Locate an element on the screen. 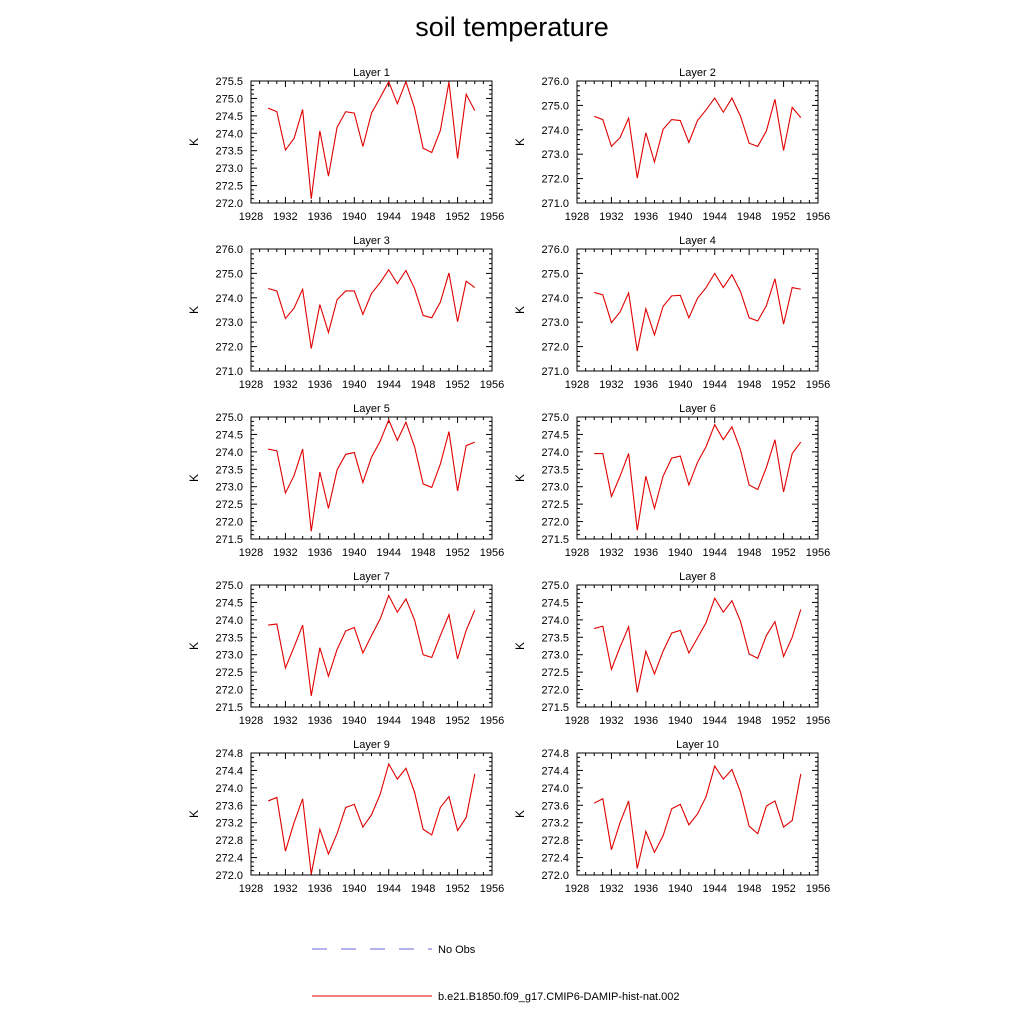 Image resolution: width=1024 pixels, height=1024 pixels. panel-title: Layer 8 is located at coordinates (697, 577).